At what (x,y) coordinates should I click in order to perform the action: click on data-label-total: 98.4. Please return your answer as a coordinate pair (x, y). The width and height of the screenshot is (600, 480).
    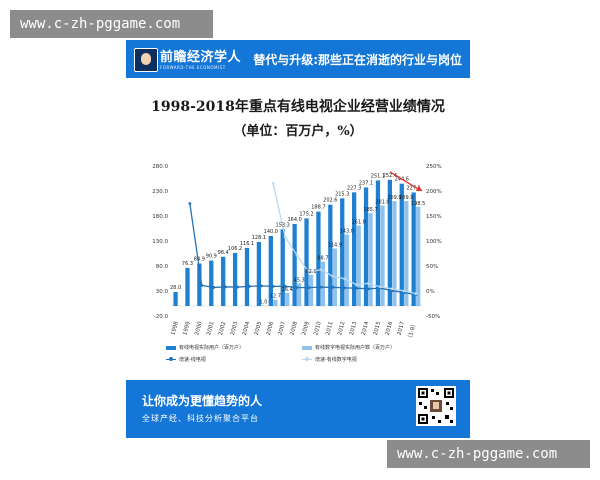
    Looking at the image, I should click on (223, 253).